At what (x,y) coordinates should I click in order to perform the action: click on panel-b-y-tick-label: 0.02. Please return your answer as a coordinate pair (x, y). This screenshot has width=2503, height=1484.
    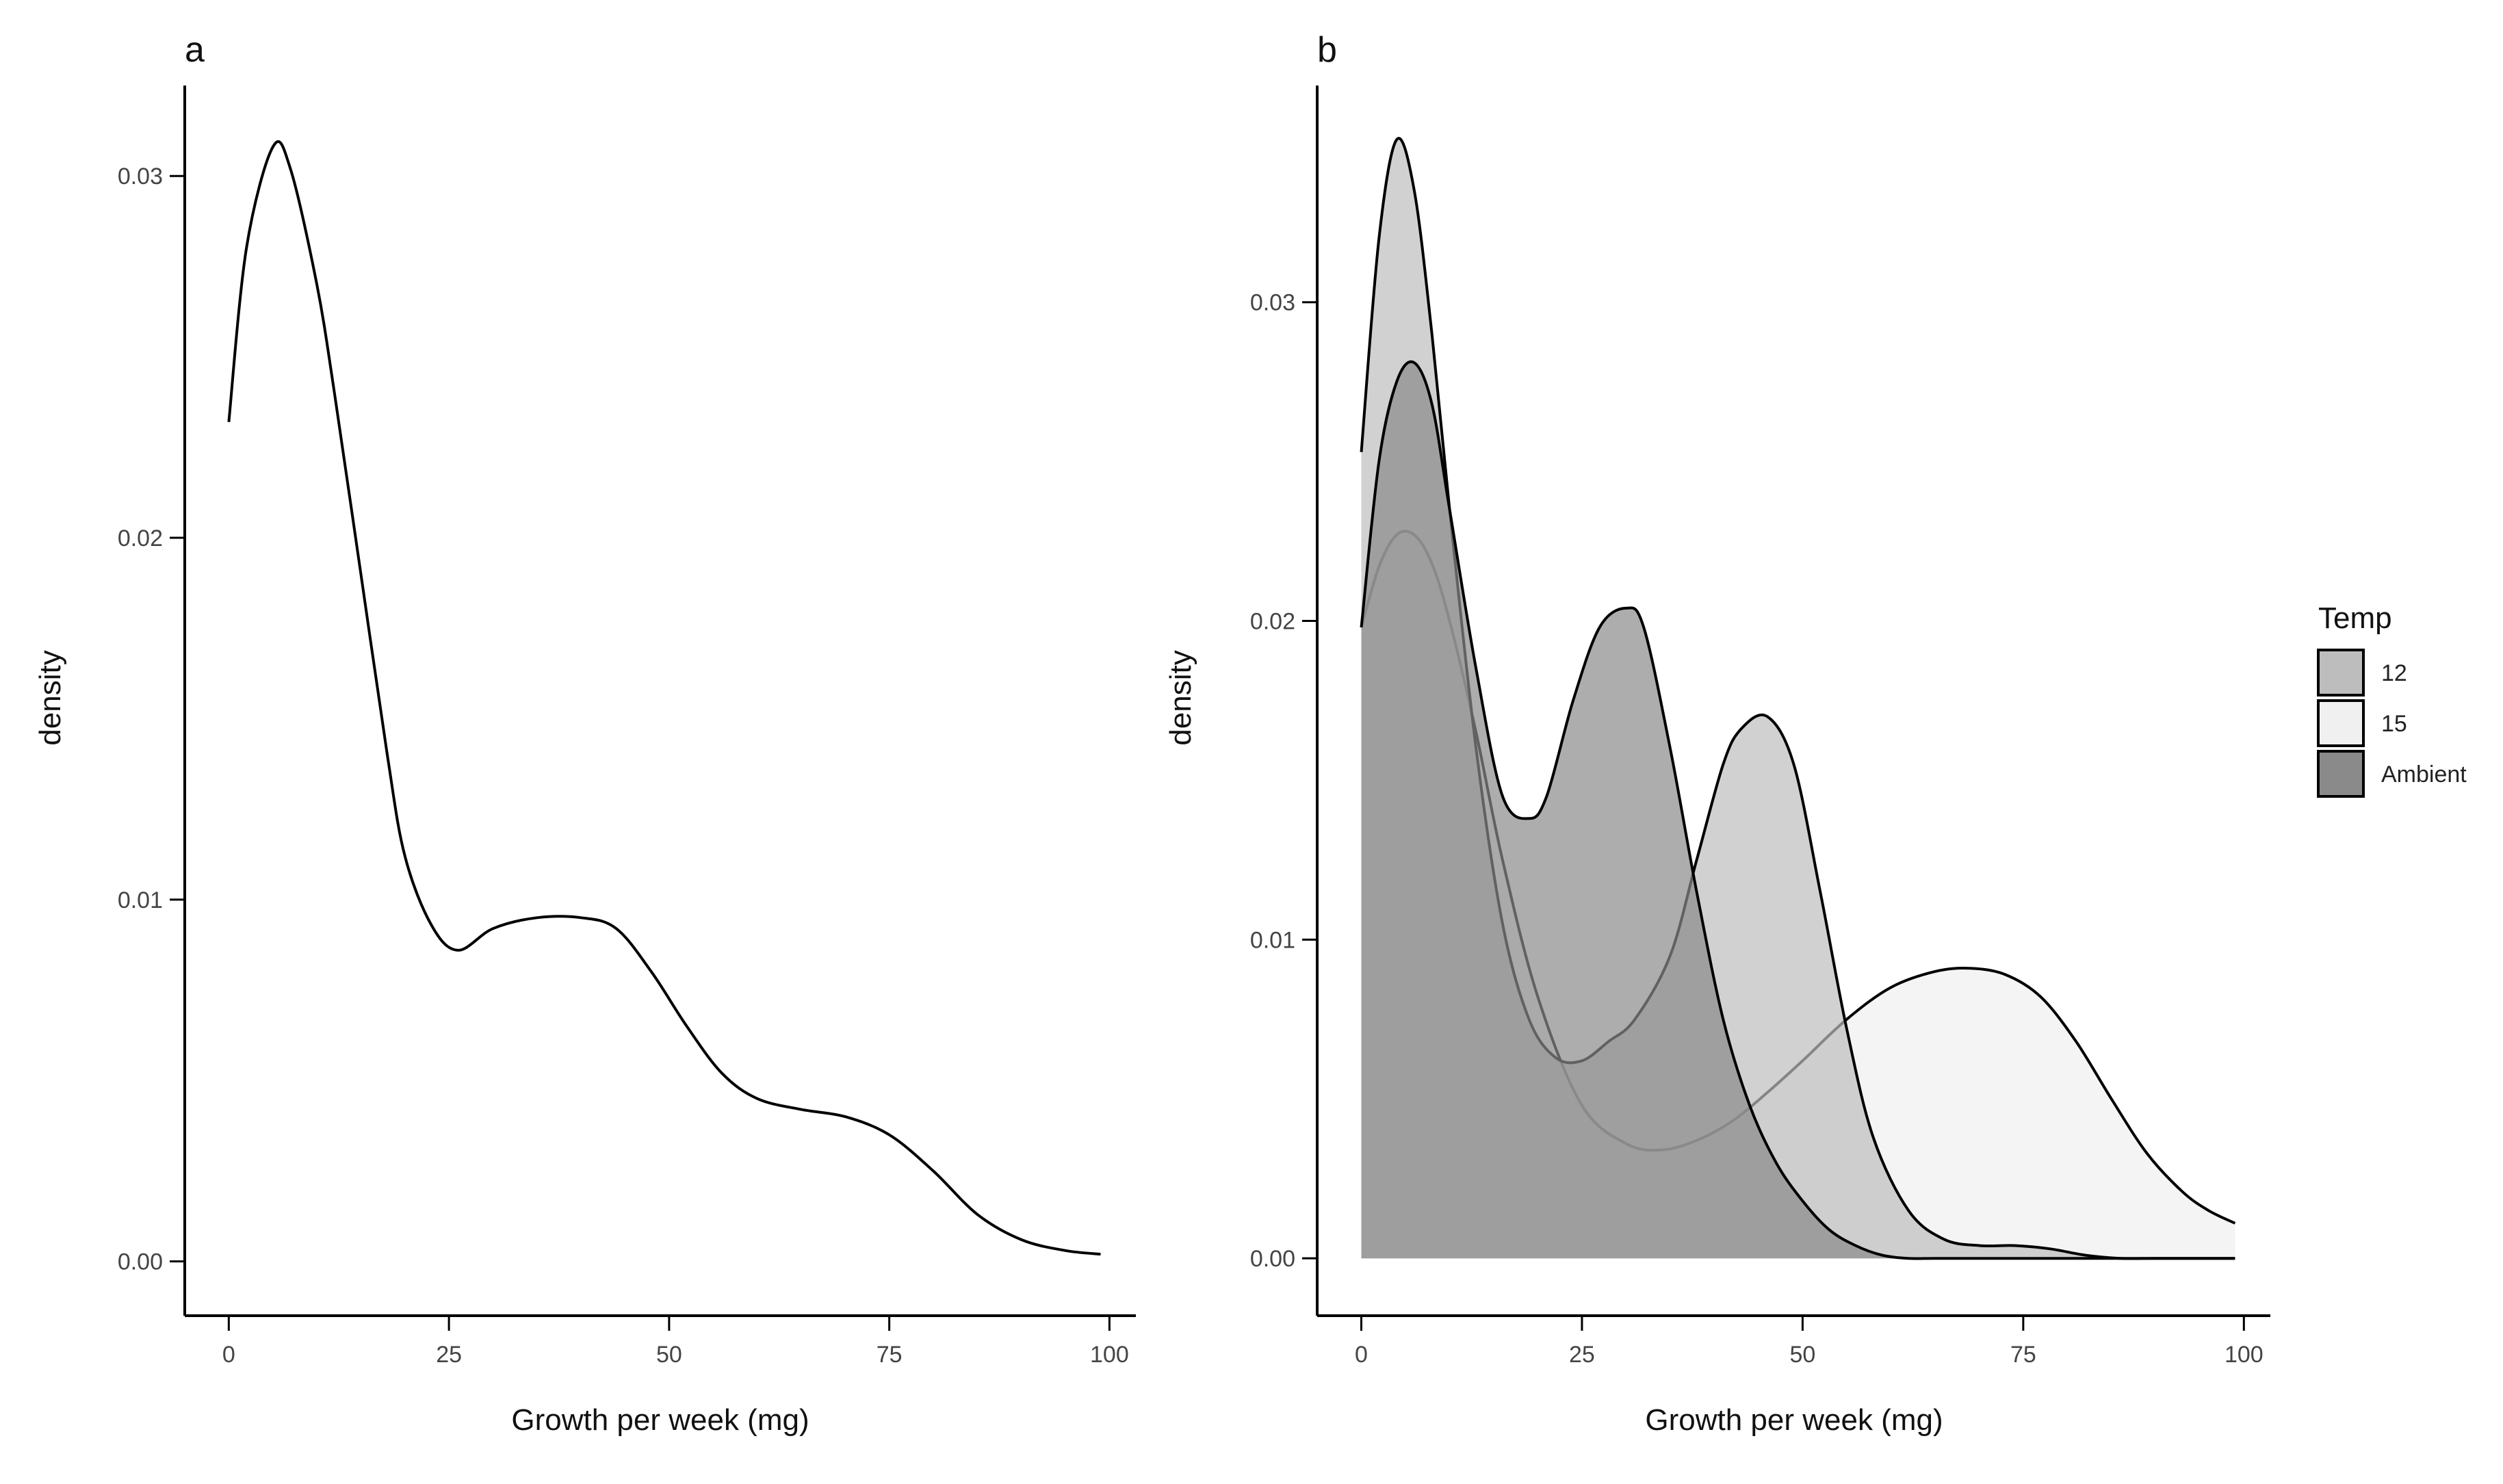
    Looking at the image, I should click on (1273, 622).